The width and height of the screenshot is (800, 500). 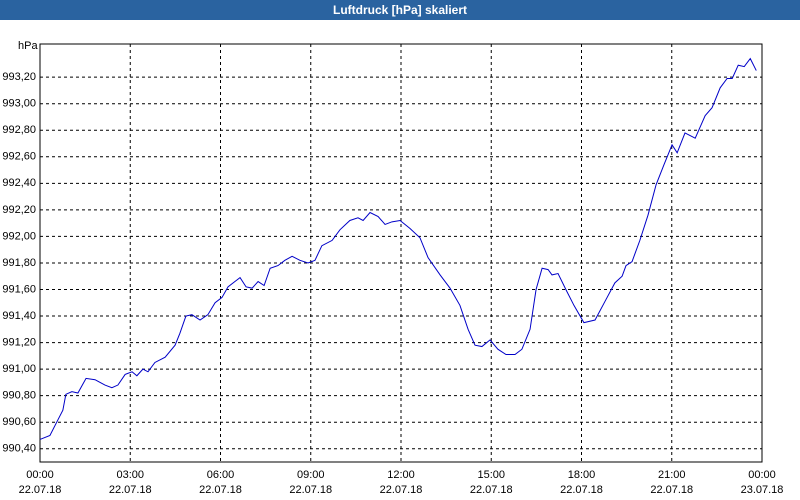 I want to click on y-tick-label: 991,60, so click(x=19, y=289).